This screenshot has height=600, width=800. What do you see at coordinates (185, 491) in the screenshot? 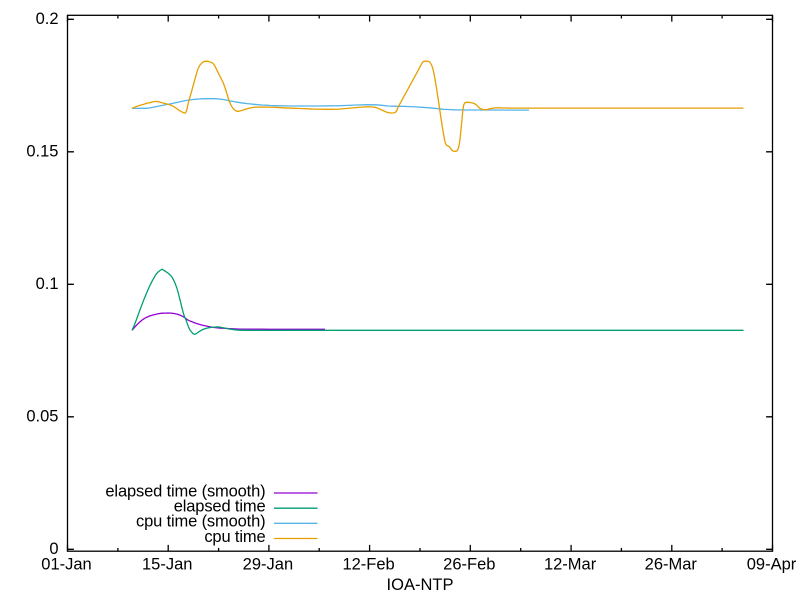
I see `svg-text: elapsed time (smooth)` at bounding box center [185, 491].